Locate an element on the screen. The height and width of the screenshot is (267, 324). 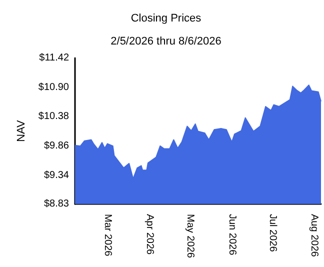
chart-subtitle: 2/5/2026 thru 8/6/2026 is located at coordinates (166, 42).